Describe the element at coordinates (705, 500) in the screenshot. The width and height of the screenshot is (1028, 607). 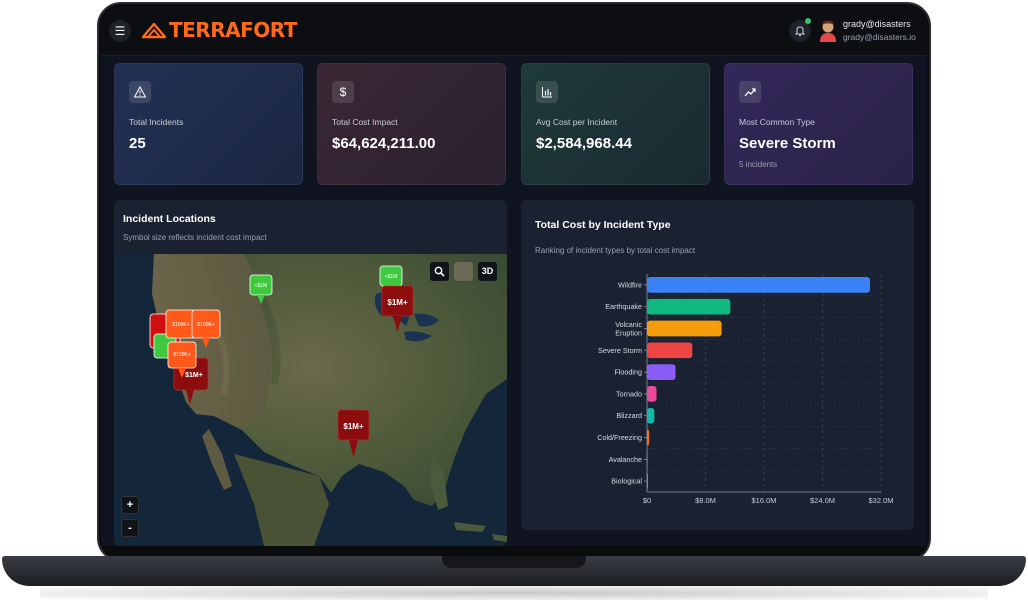
I see `x-tick-label: $8.0M` at that location.